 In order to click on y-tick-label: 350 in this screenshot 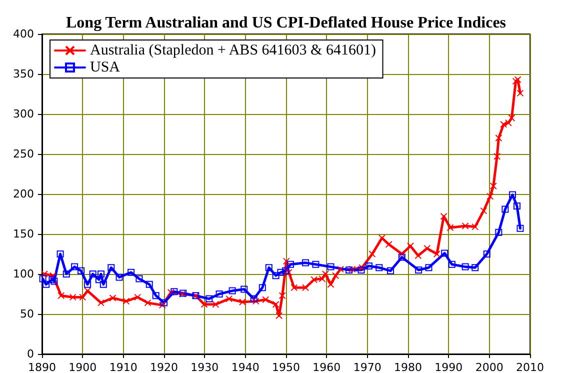, I will do `click(23, 74)`.